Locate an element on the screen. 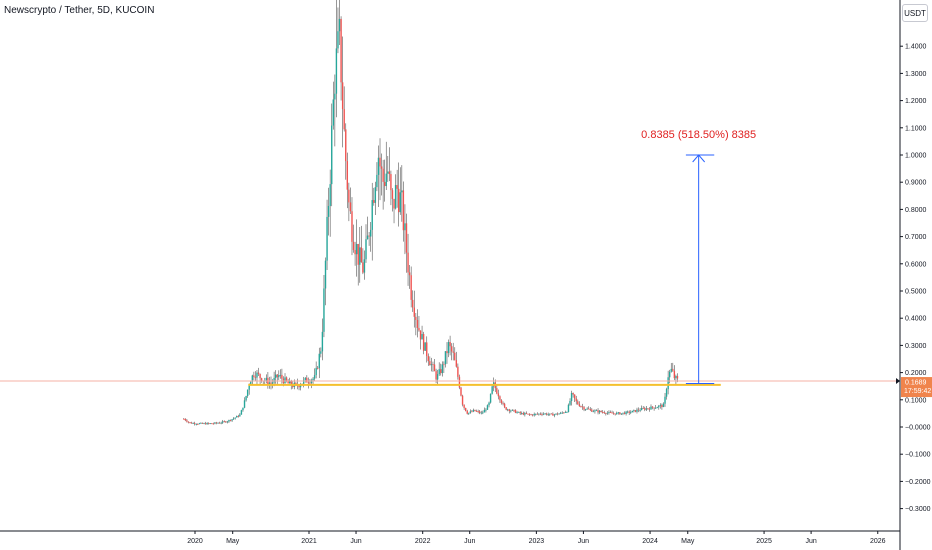  price-axis-label: 0.7000 is located at coordinates (916, 237).